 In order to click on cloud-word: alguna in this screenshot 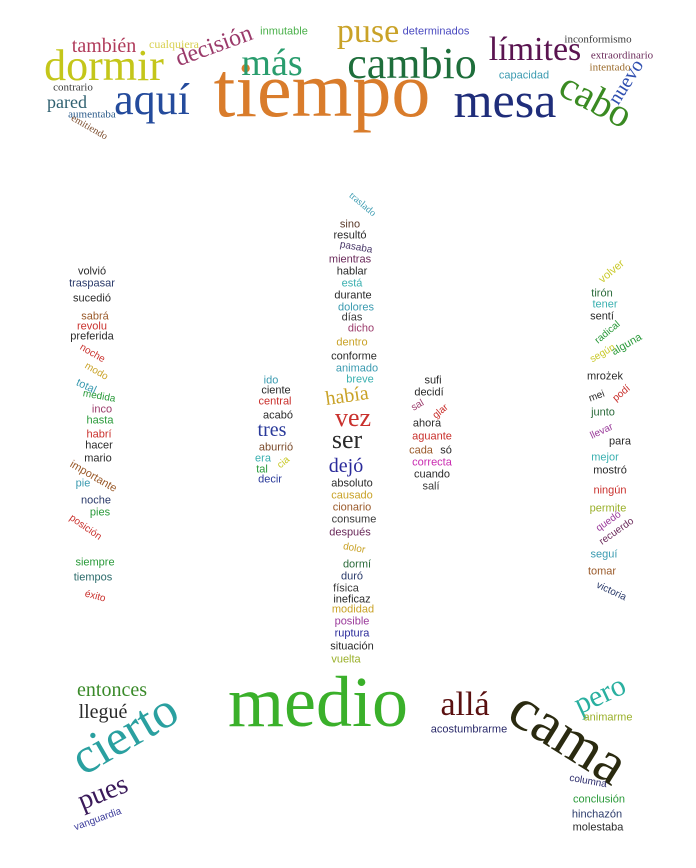, I will do `click(627, 345)`.